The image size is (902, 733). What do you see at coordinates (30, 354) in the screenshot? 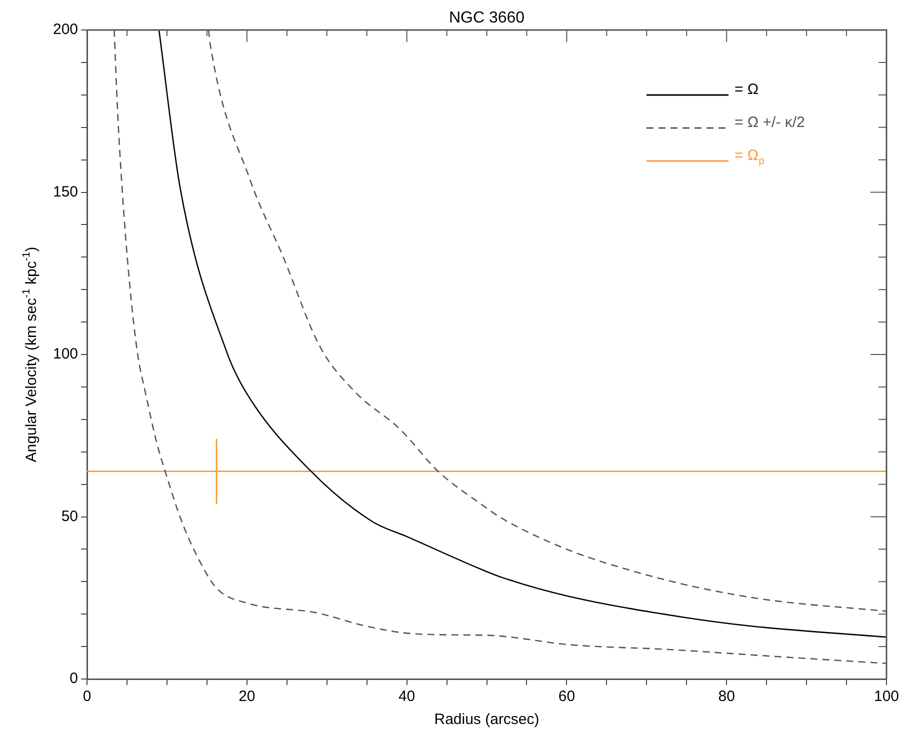
I see `y-axis-title: Angular Velocity (km sec-1 kpc-1)` at bounding box center [30, 354].